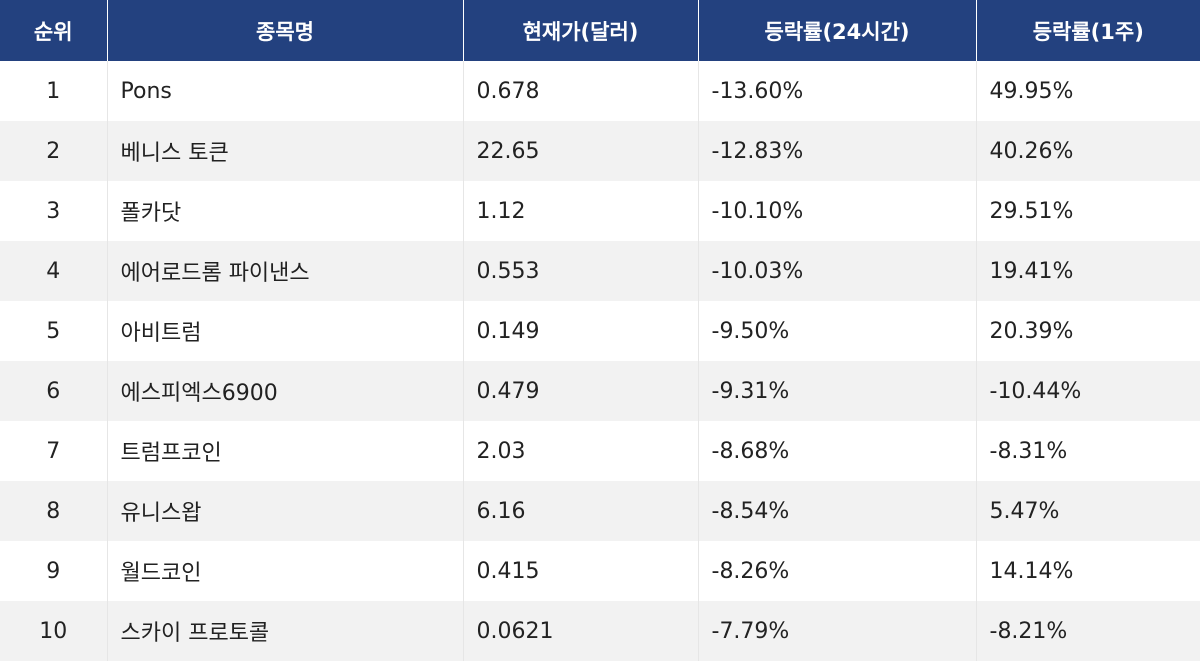 This screenshot has width=1200, height=661. I want to click on change-24h-cell: -13.60%, so click(837, 91).